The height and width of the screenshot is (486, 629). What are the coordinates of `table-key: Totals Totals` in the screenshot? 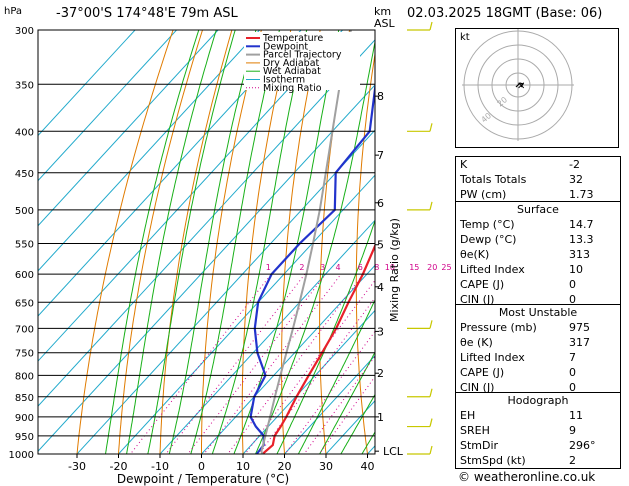 It's located at (493, 179).